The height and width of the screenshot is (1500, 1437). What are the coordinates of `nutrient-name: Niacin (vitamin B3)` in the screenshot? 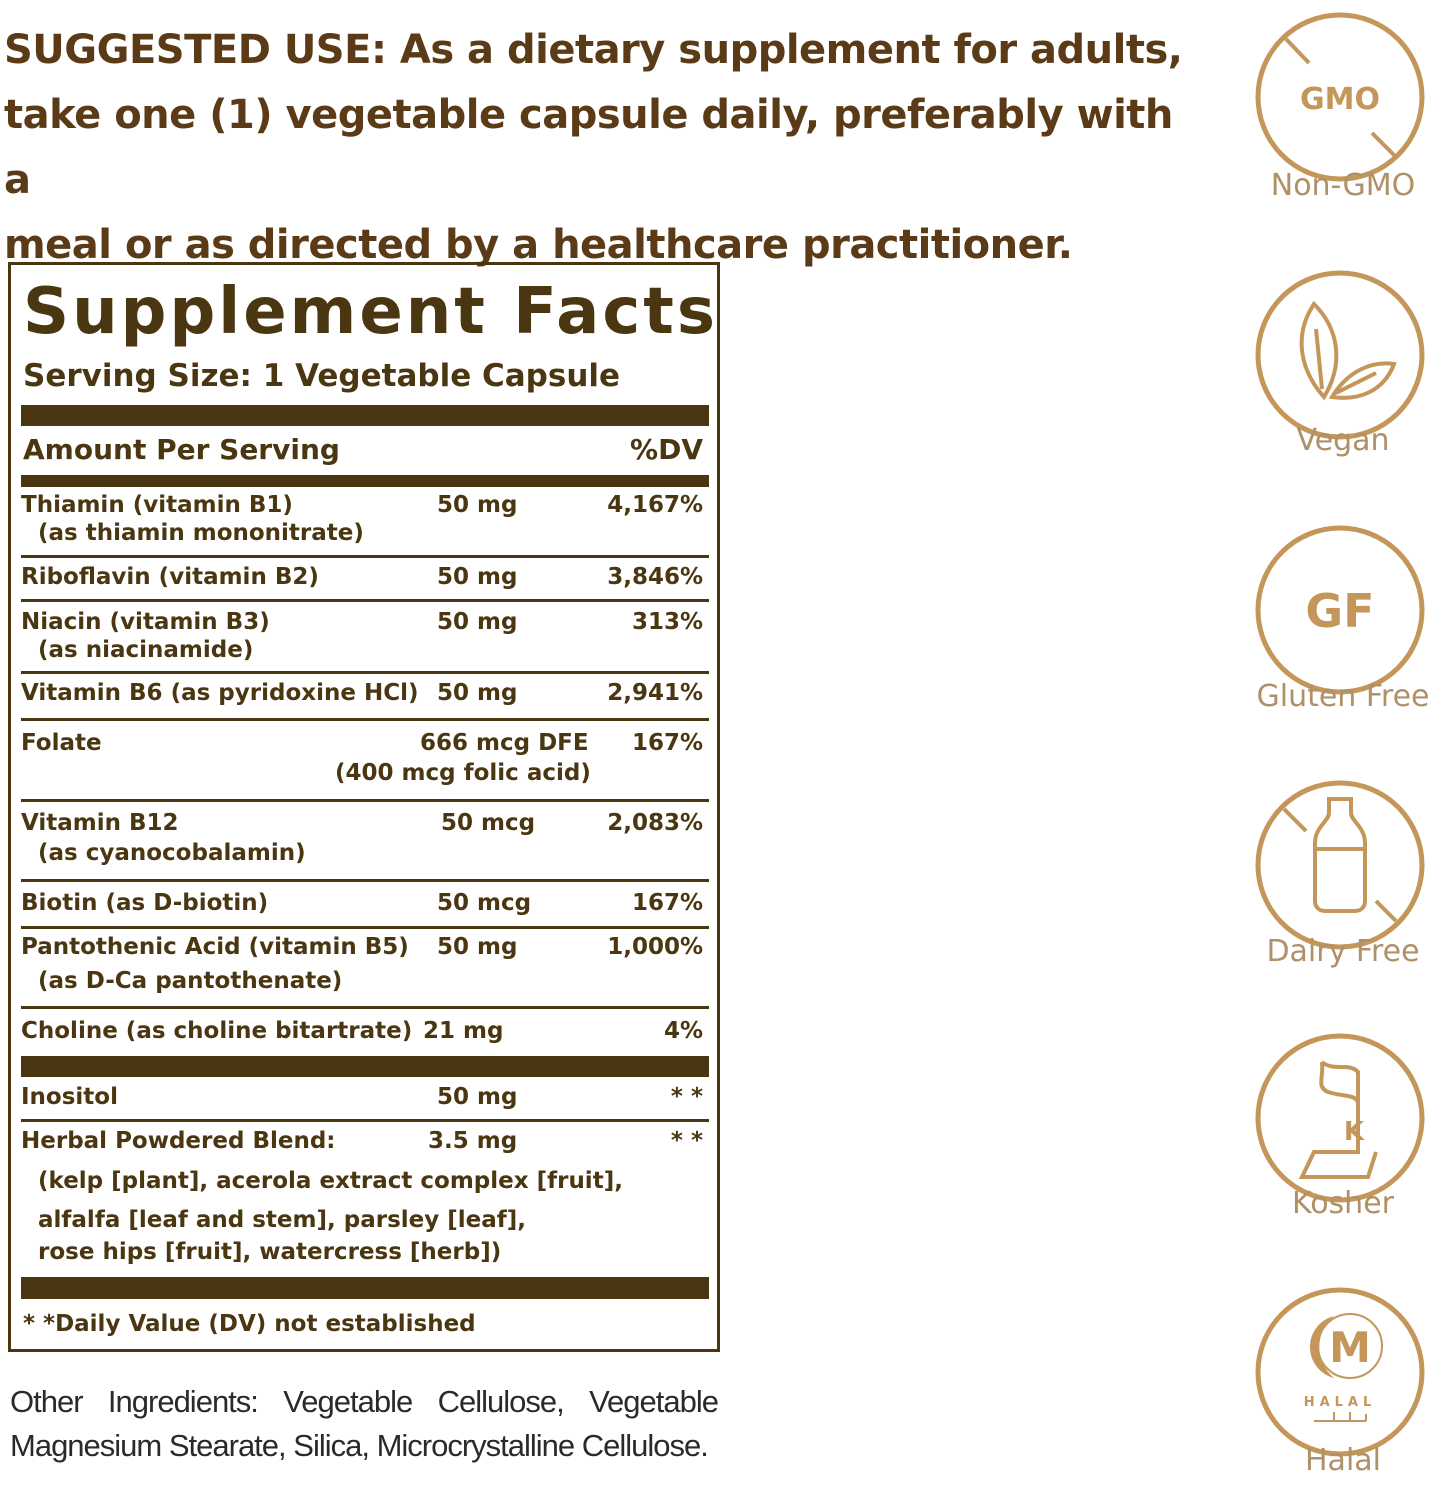 It's located at (145, 622).